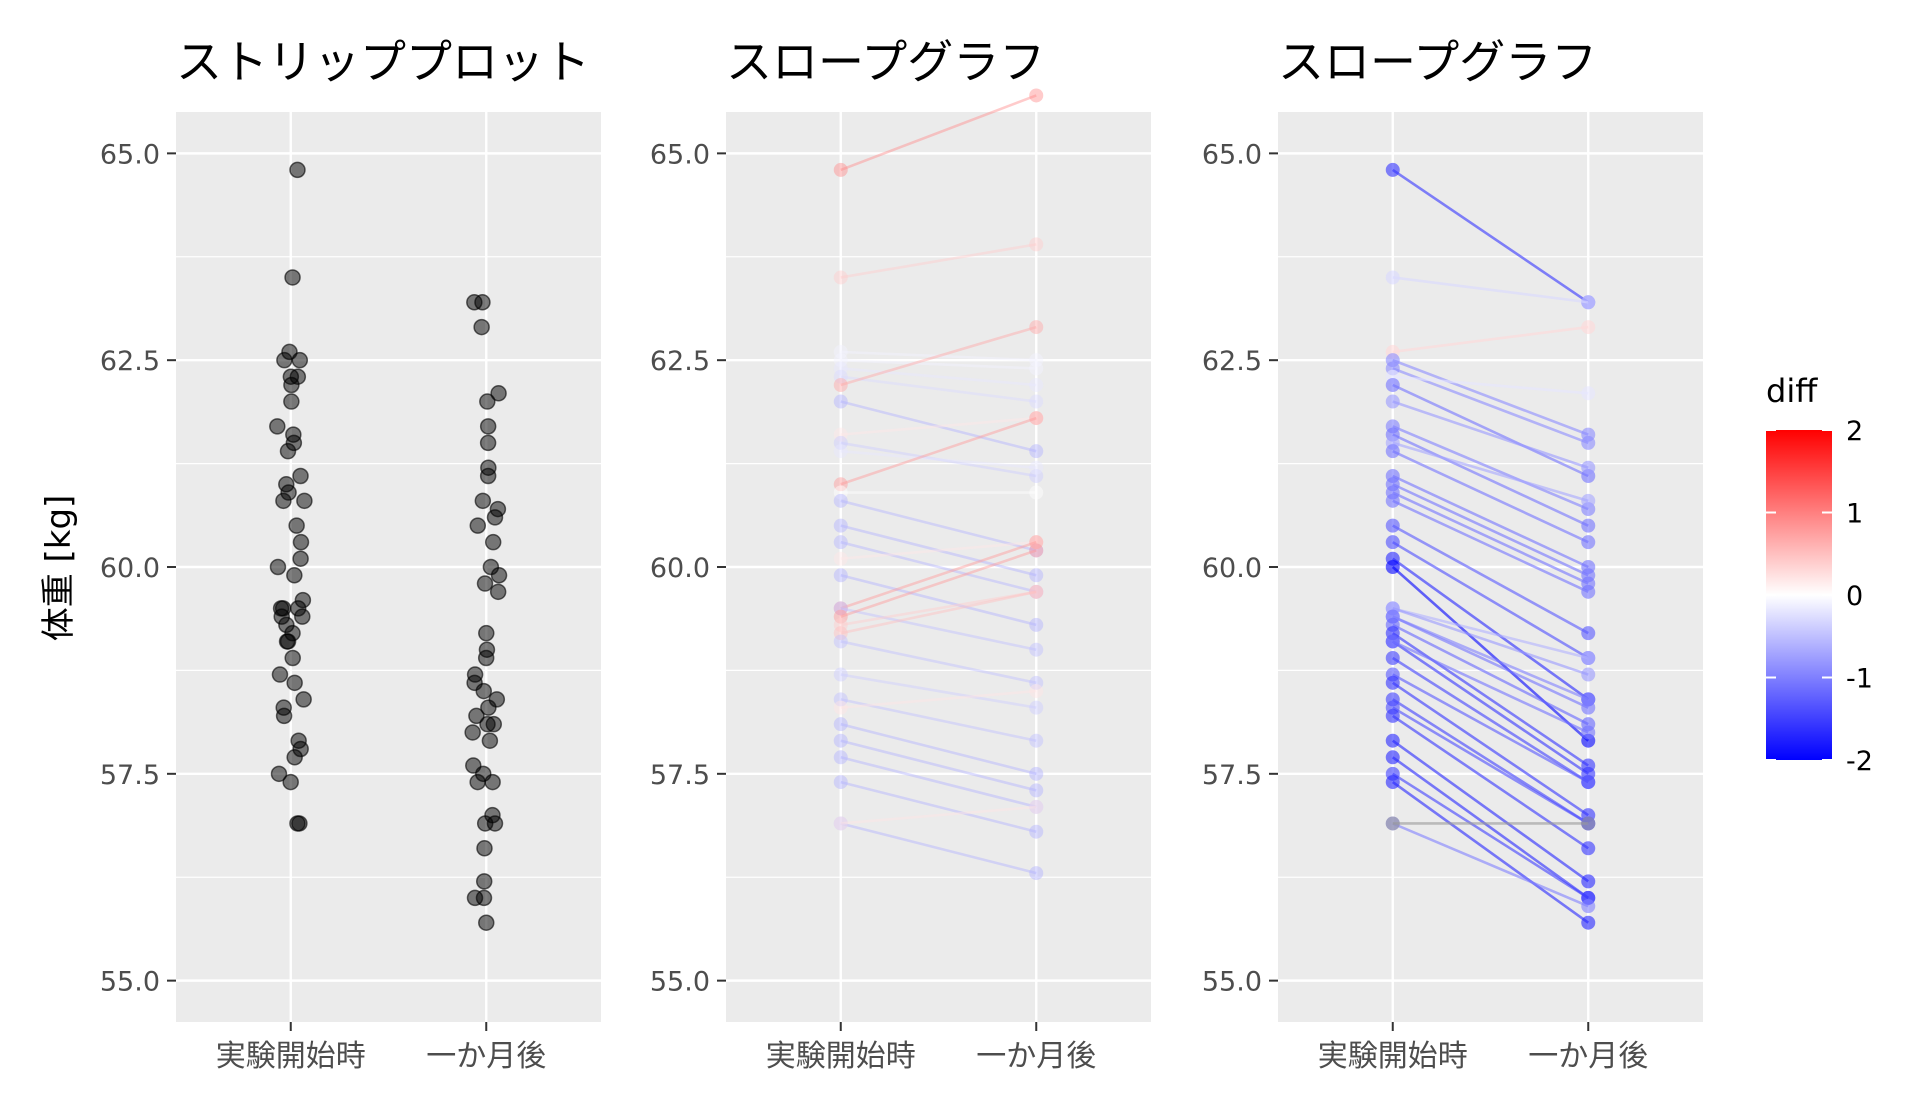  Describe the element at coordinates (1854, 596) in the screenshot. I see `legend-tick-label: 0` at that location.